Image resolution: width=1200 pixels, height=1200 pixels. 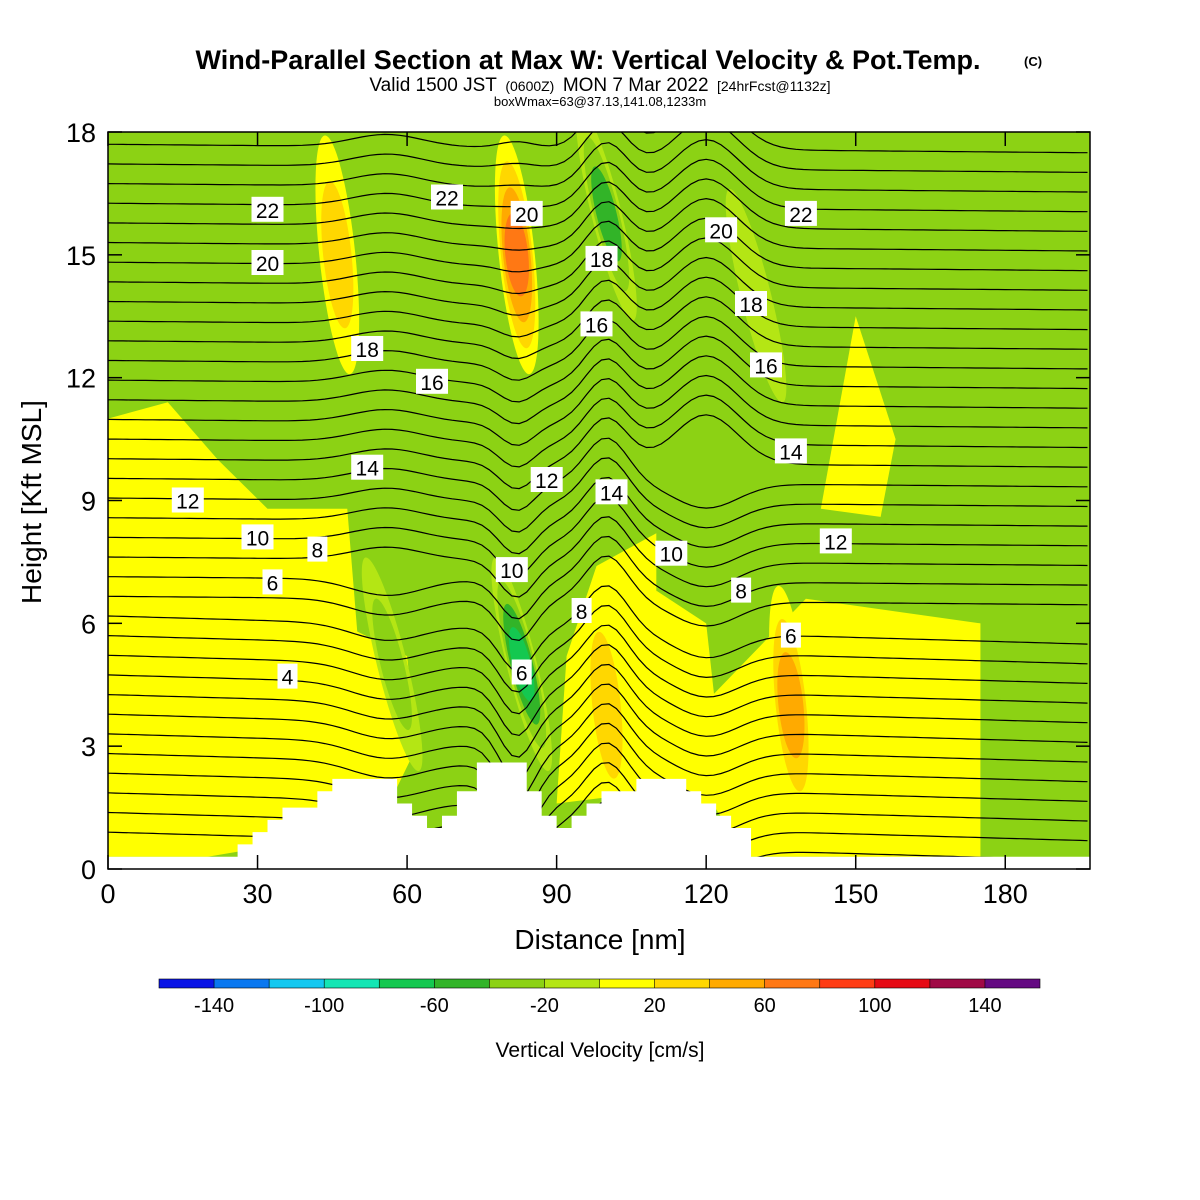 I want to click on theta-label-24: 18, so click(x=751, y=304).